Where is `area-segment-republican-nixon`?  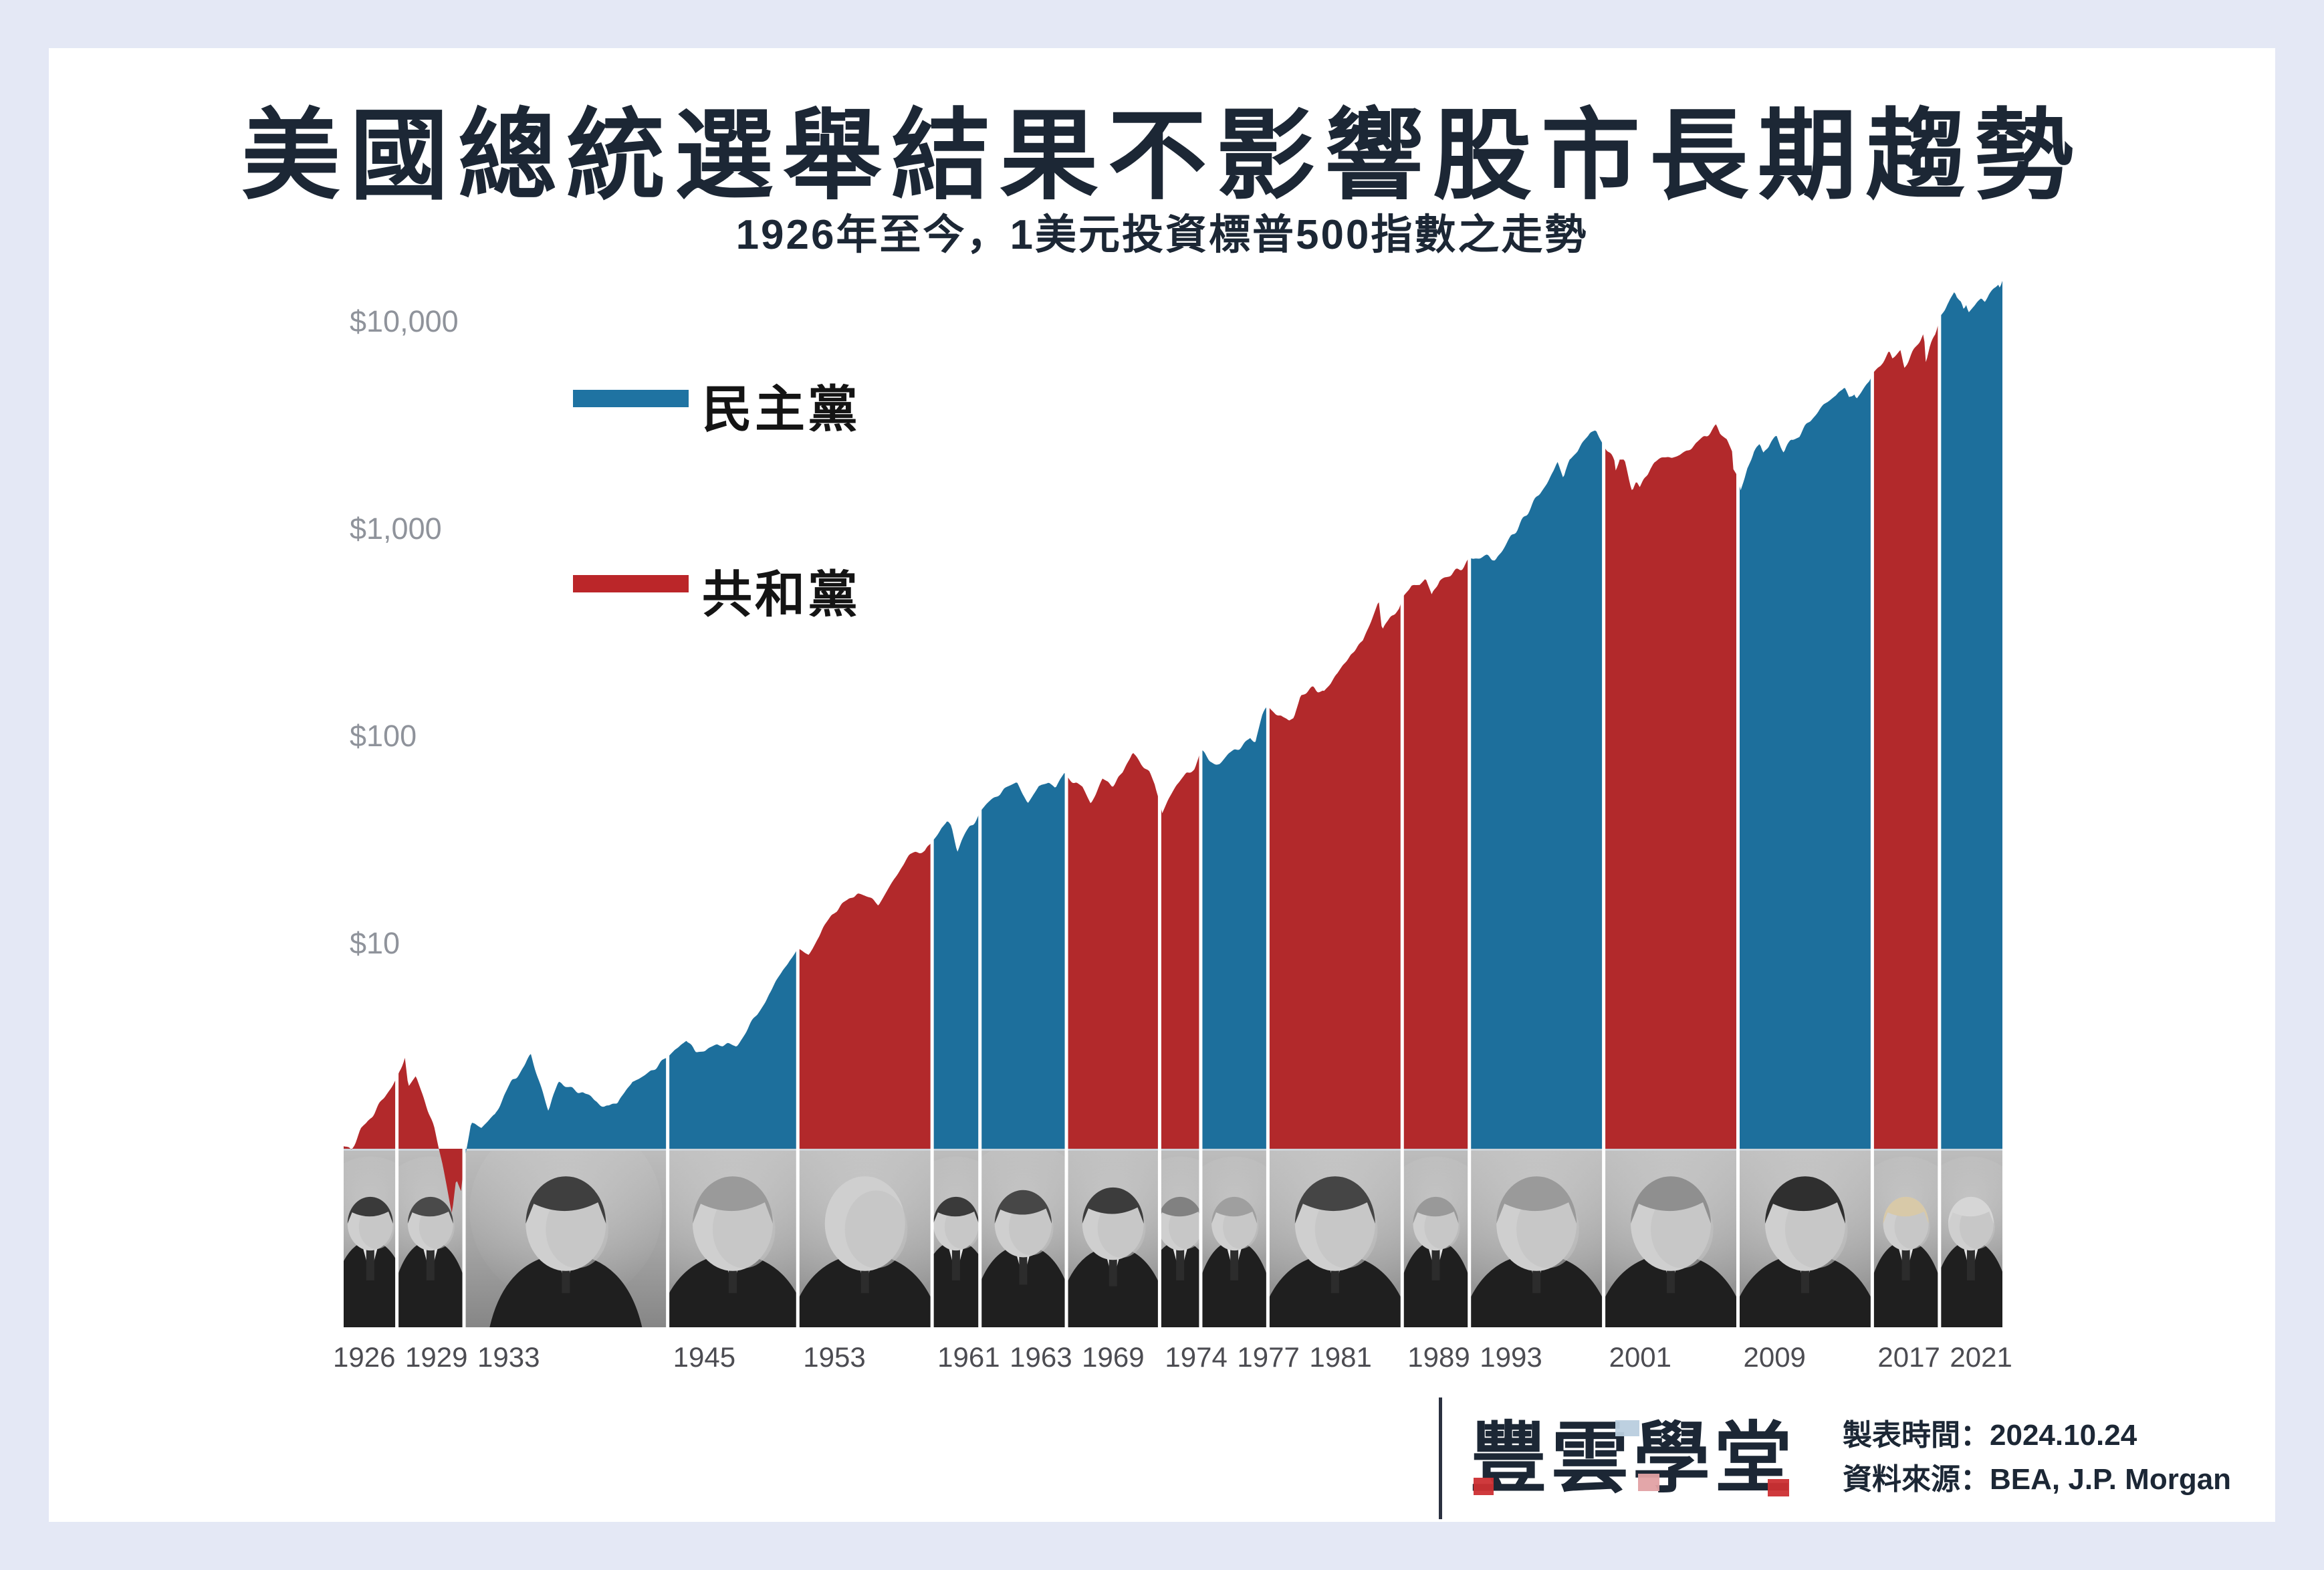 area-segment-republican-nixon is located at coordinates (1113, 951).